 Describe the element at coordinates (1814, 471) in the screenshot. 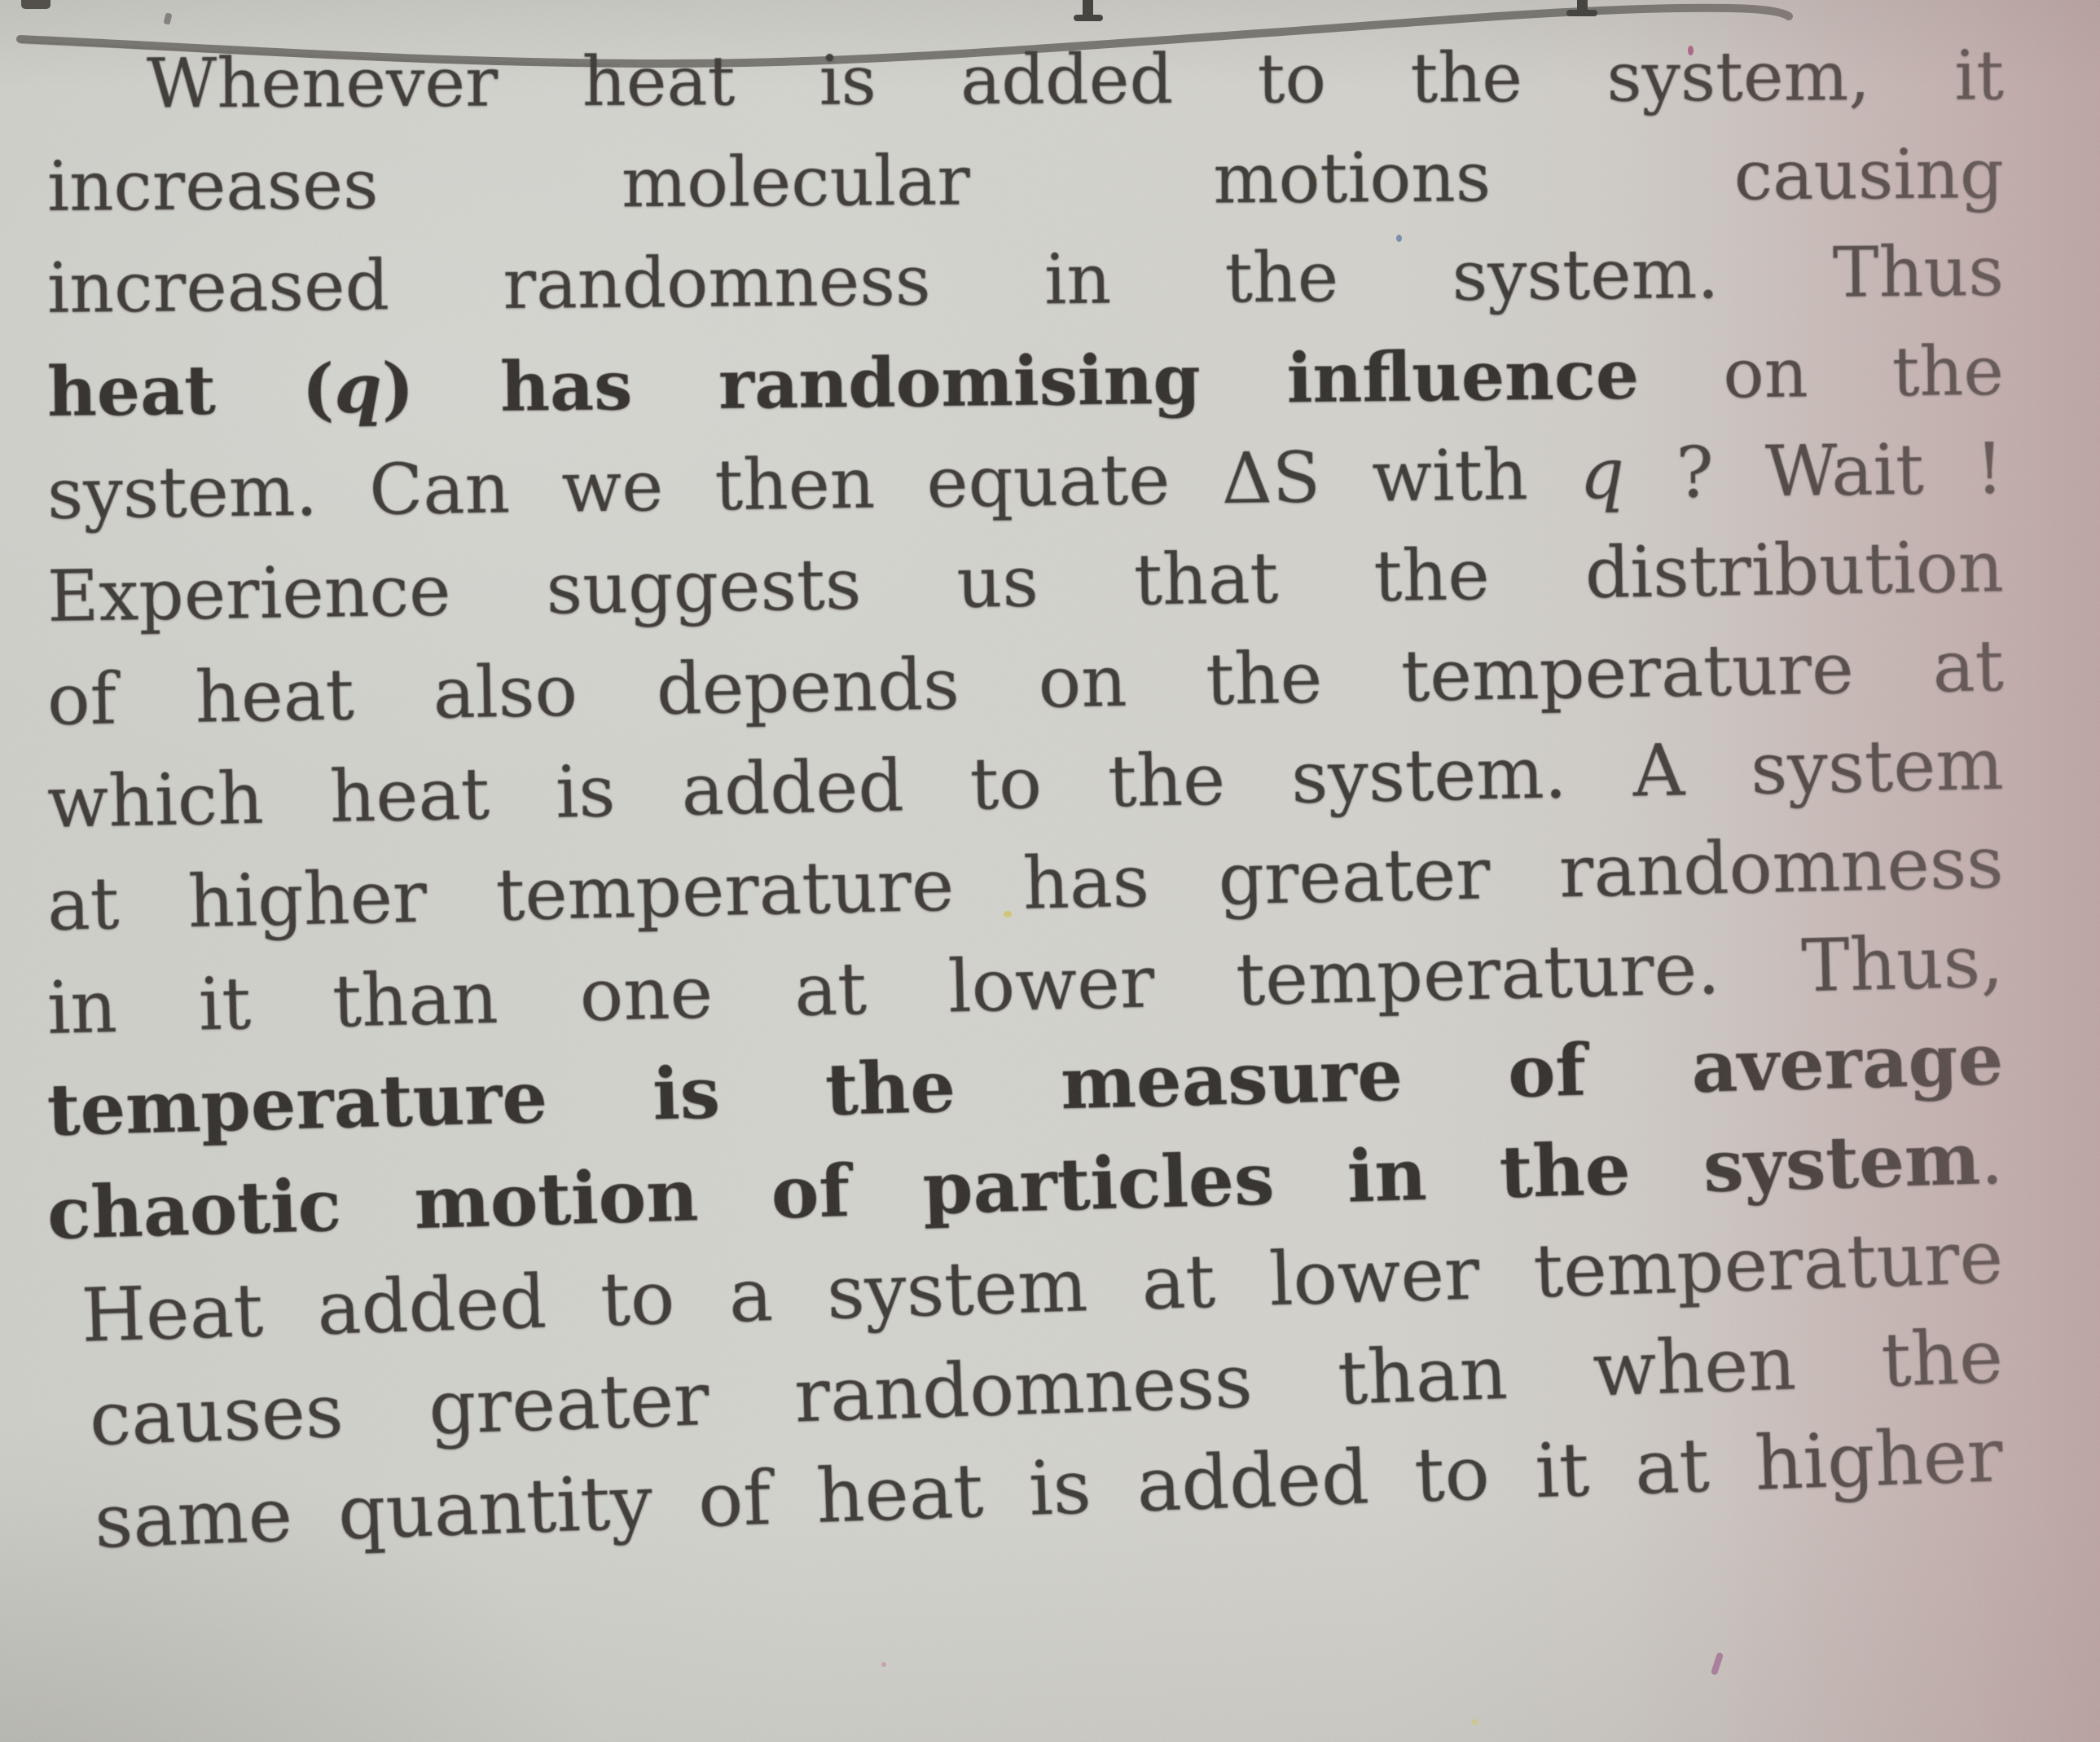

I see `text-segment: ? Wait !` at that location.